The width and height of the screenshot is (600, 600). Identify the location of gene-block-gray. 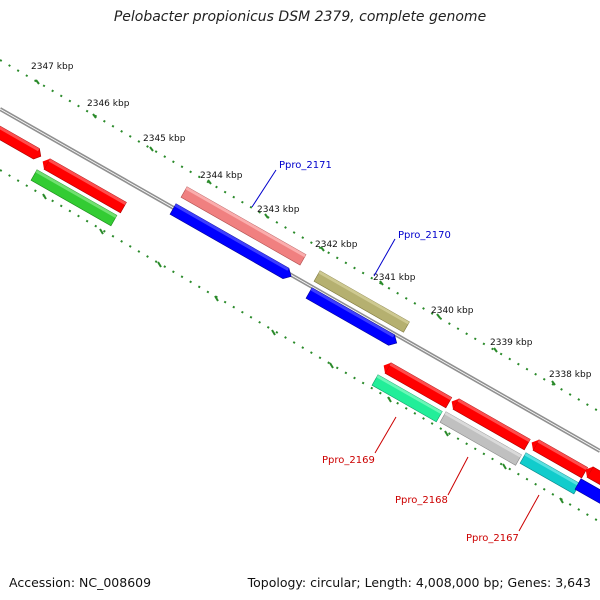
(480, 438).